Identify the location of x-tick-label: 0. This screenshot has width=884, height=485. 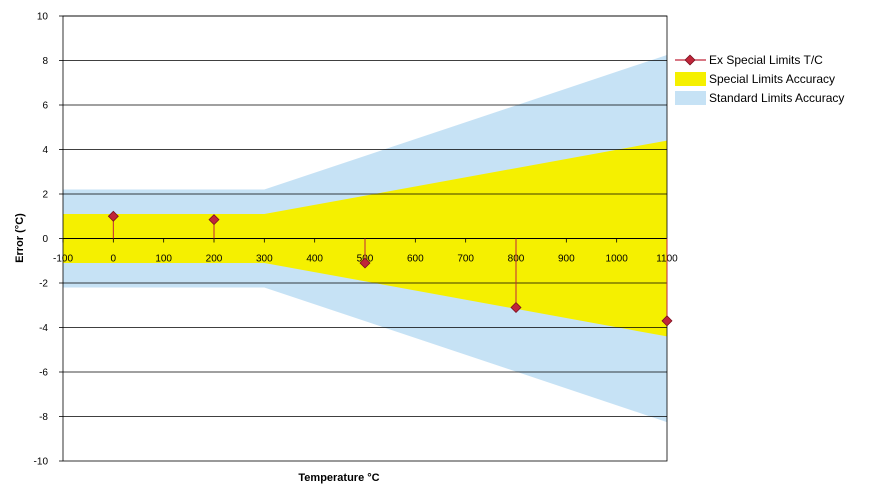
(114, 259).